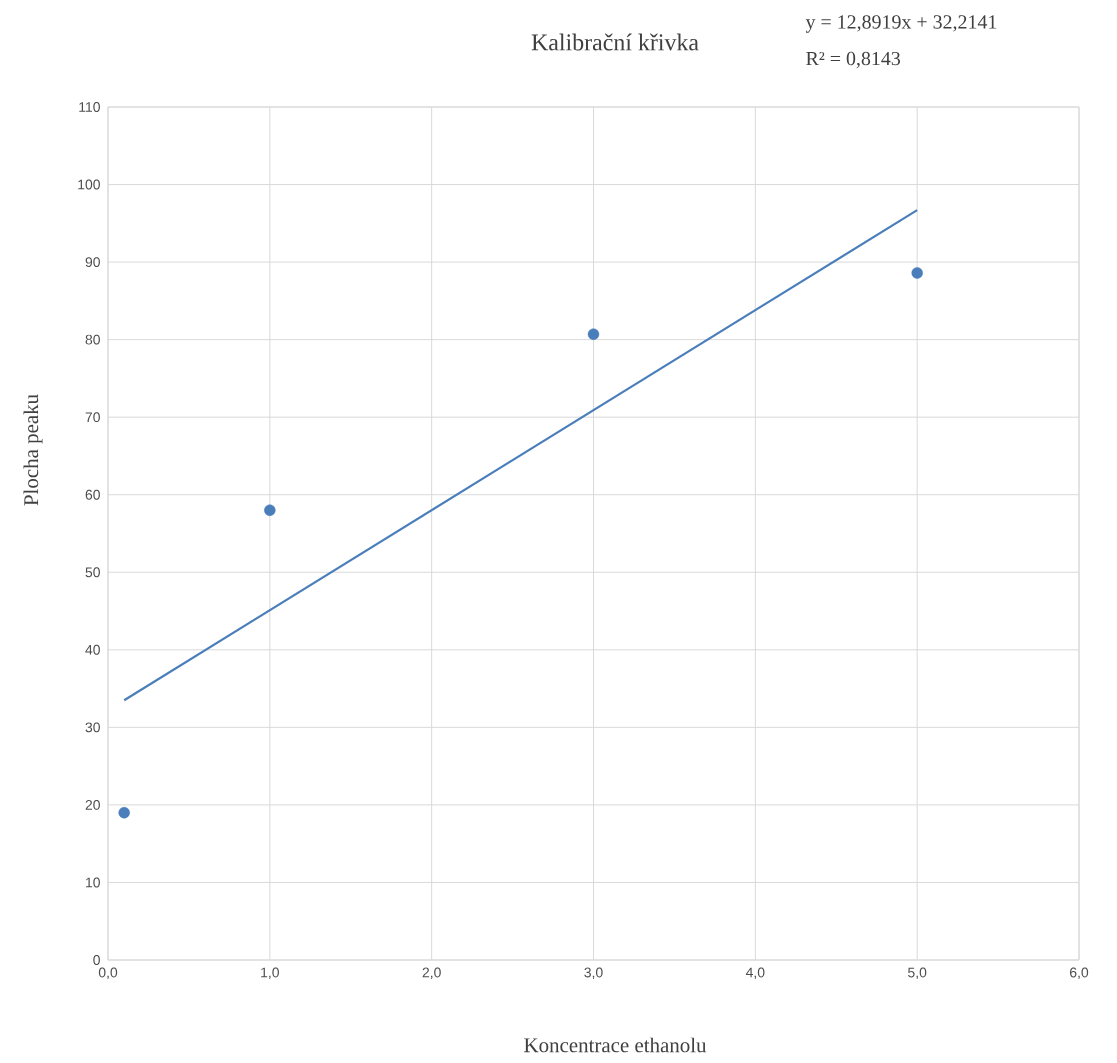  I want to click on y-tick-label: 60, so click(92, 494).